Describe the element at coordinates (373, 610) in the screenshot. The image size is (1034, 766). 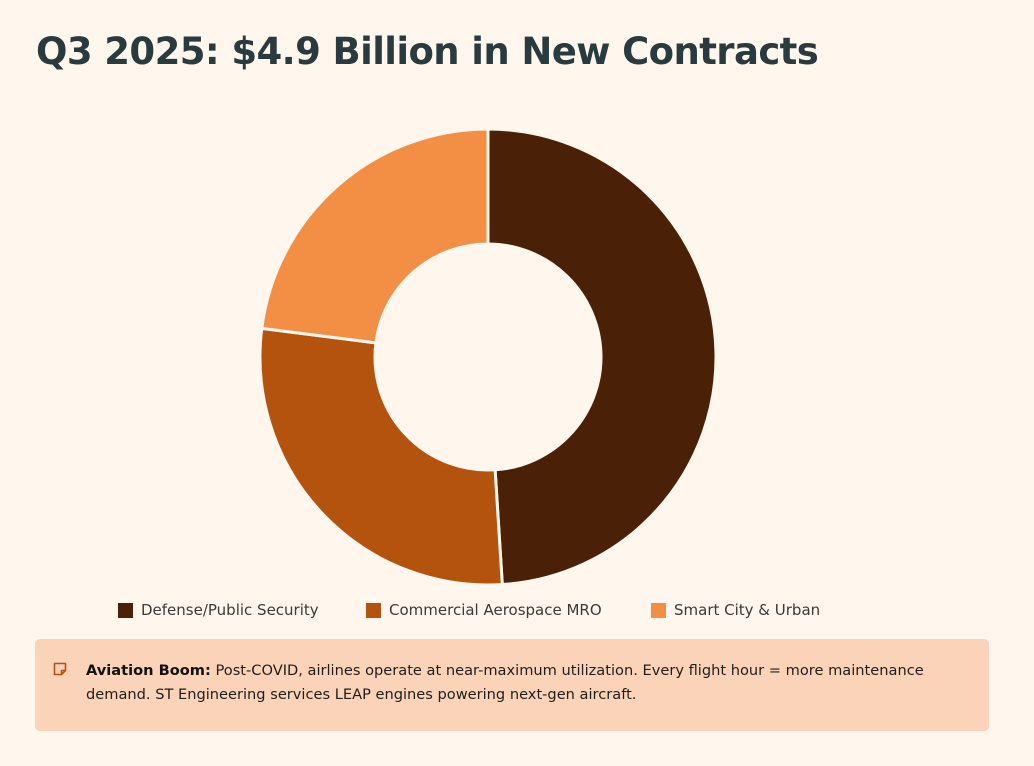
I see `legend-swatch-aerospace-mro` at that location.